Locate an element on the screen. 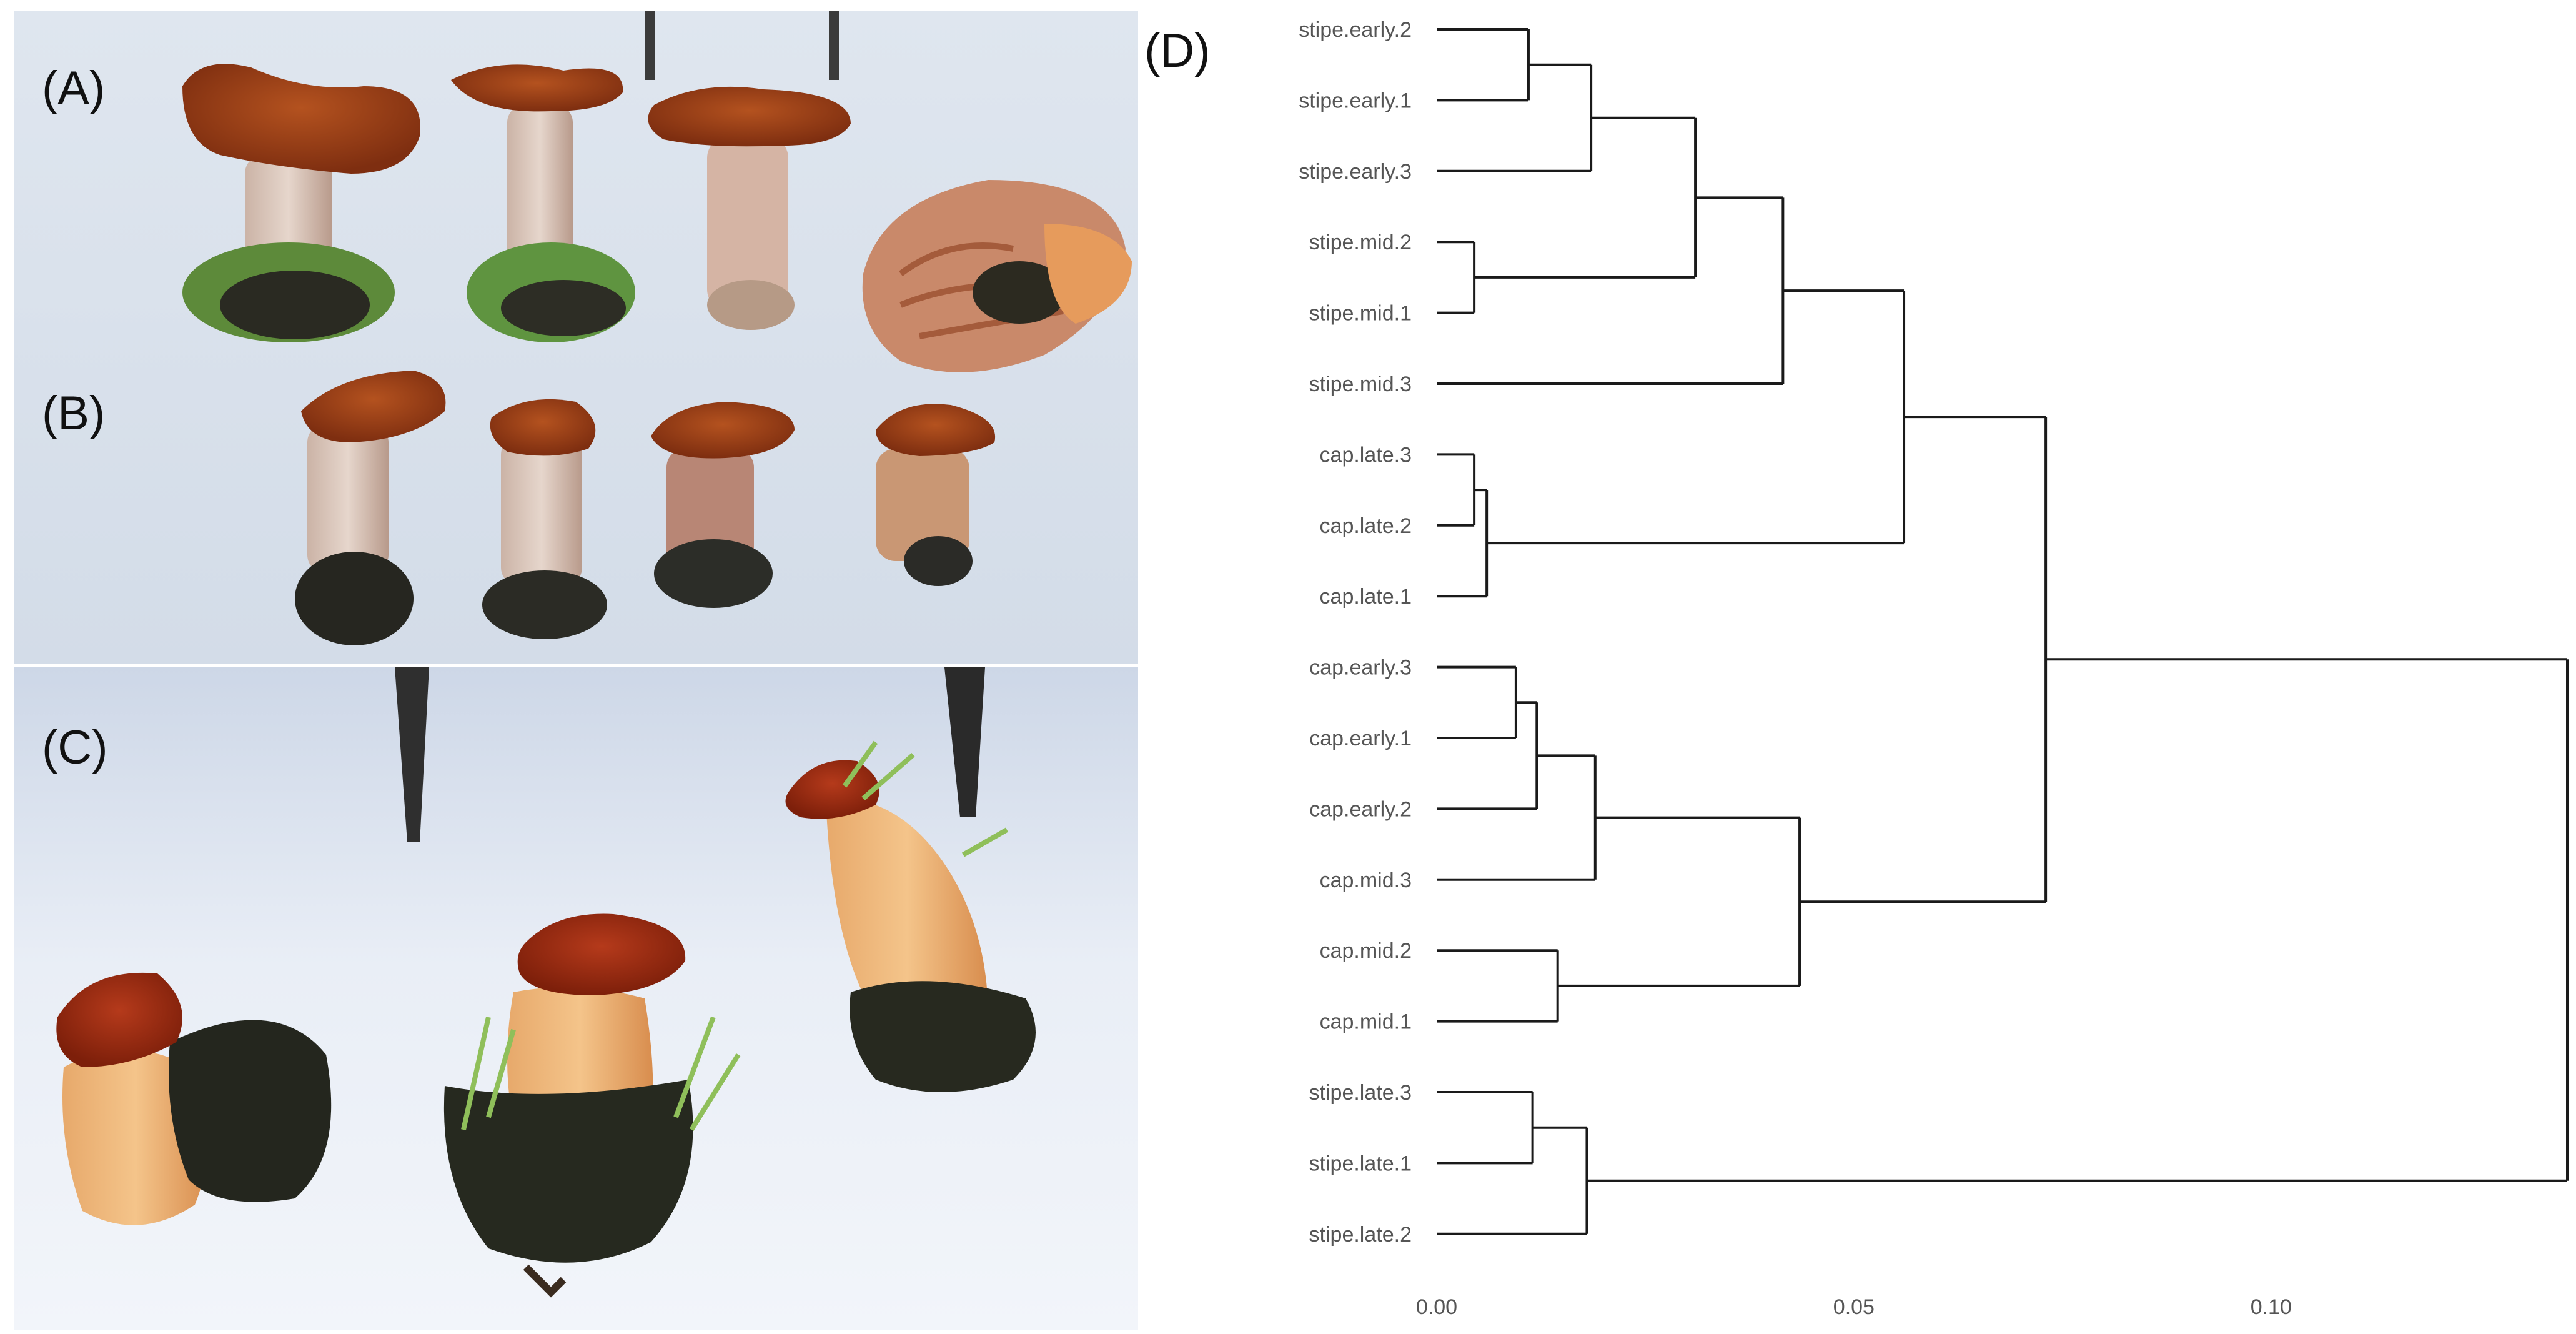  leaf-label: cap.late.3 is located at coordinates (1366, 455).